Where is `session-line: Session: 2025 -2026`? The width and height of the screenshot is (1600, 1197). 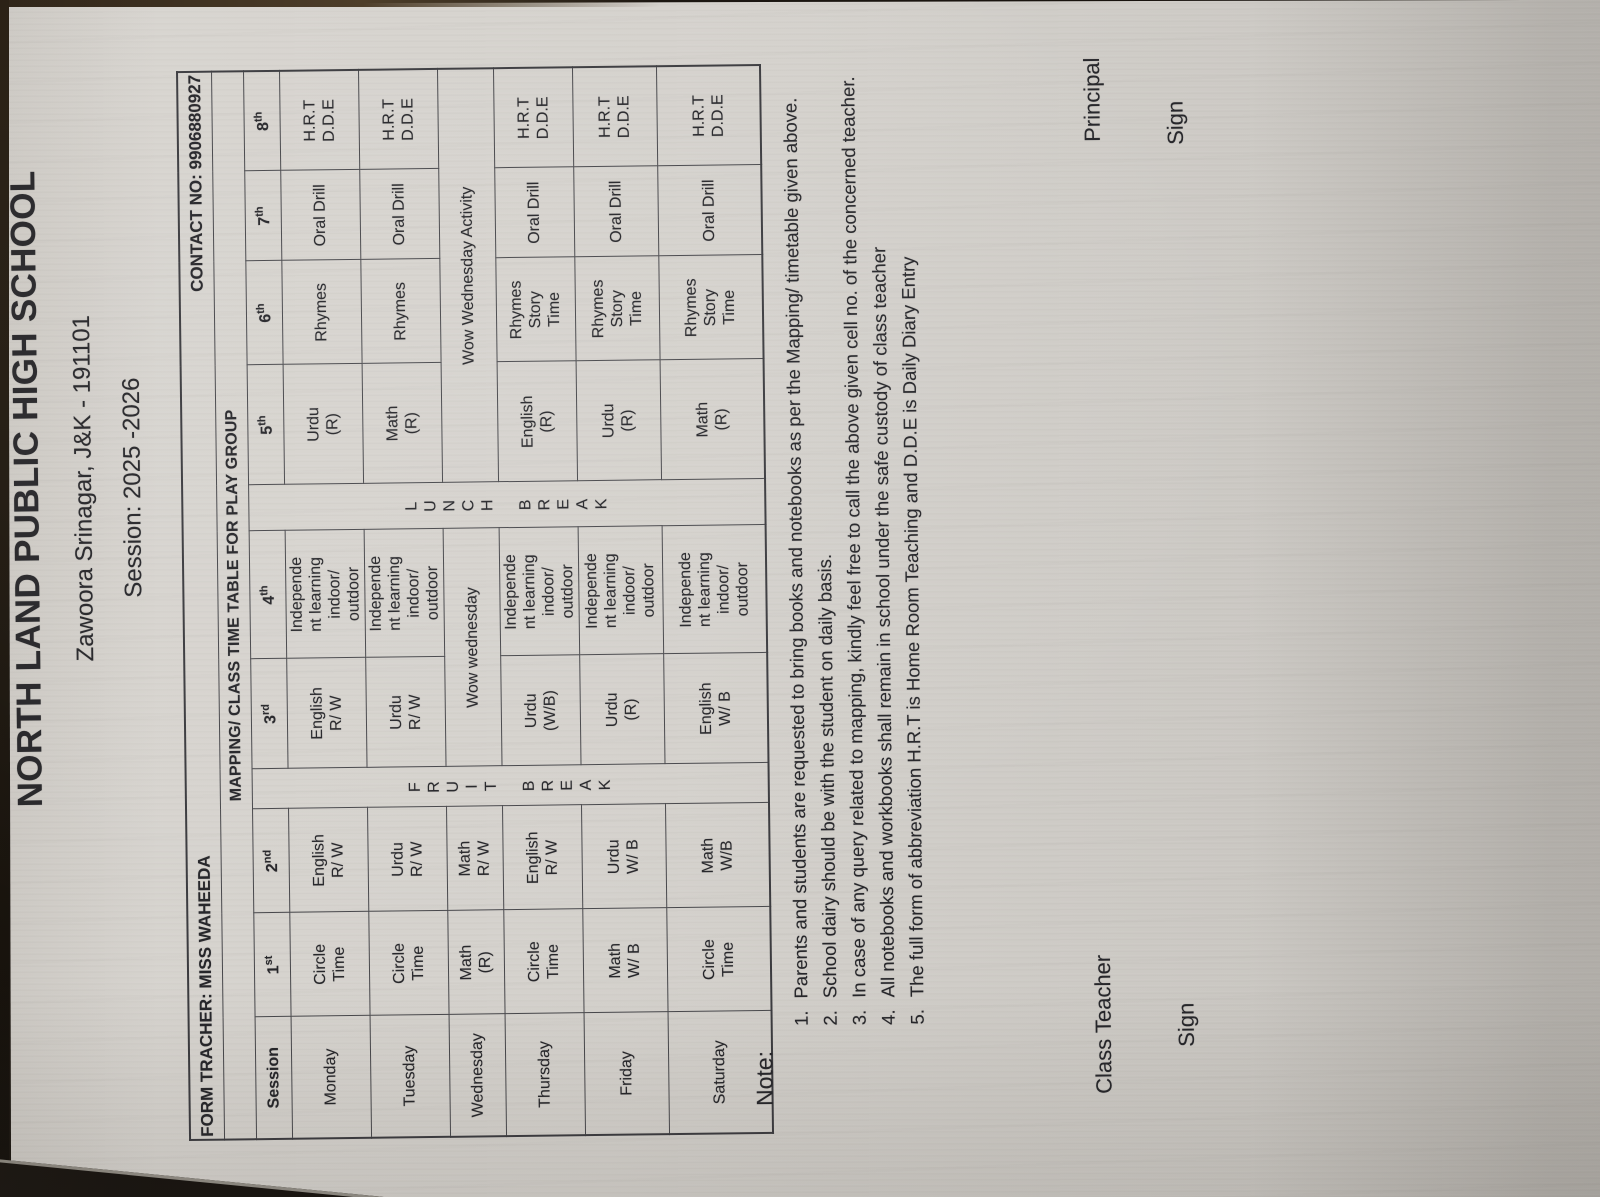
session-line: Session: 2025 -2026 is located at coordinates (132, 487).